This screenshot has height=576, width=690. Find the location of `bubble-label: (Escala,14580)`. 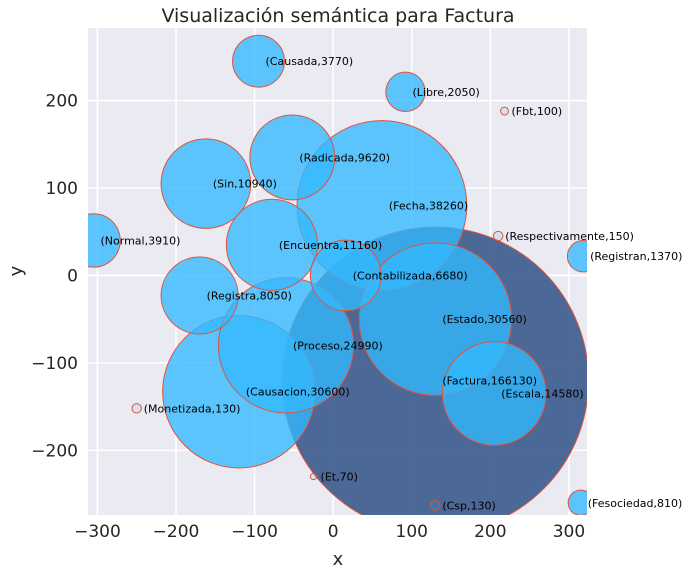

bubble-label: (Escala,14580) is located at coordinates (542, 393).